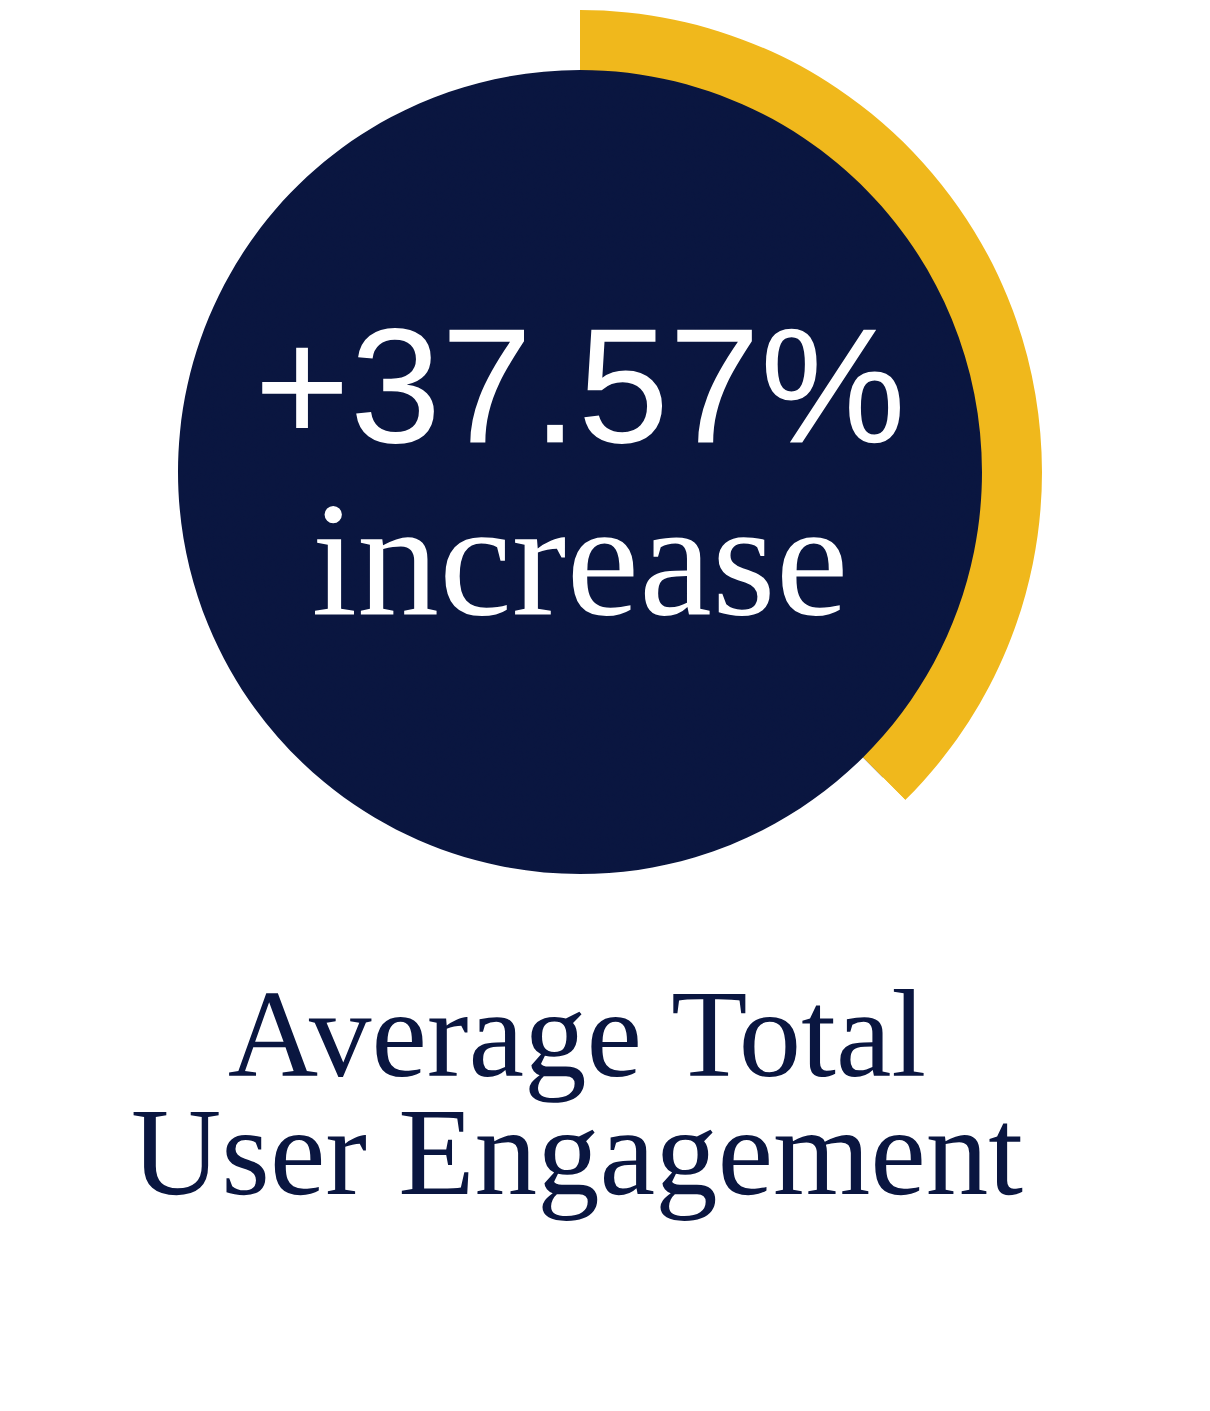  What do you see at coordinates (578, 1105) in the screenshot?
I see `text: Average Total User Engagement` at bounding box center [578, 1105].